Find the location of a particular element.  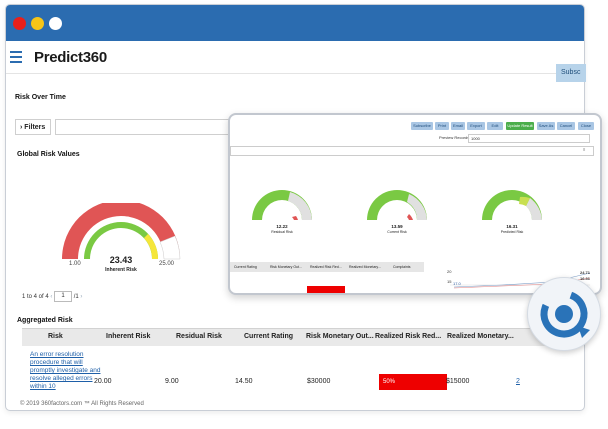

chart-data-label: 17.0 is located at coordinates (457, 283).